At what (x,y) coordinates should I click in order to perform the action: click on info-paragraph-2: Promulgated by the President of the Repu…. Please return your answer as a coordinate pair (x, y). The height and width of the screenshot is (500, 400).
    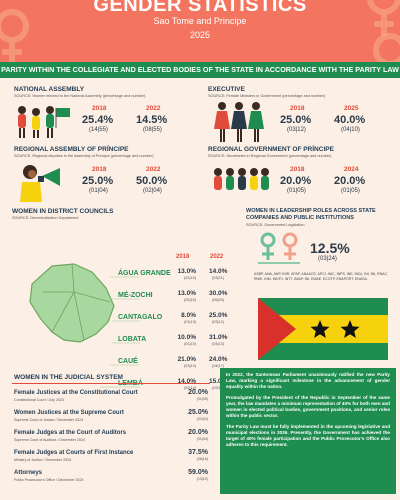
    Looking at the image, I should click on (308, 406).